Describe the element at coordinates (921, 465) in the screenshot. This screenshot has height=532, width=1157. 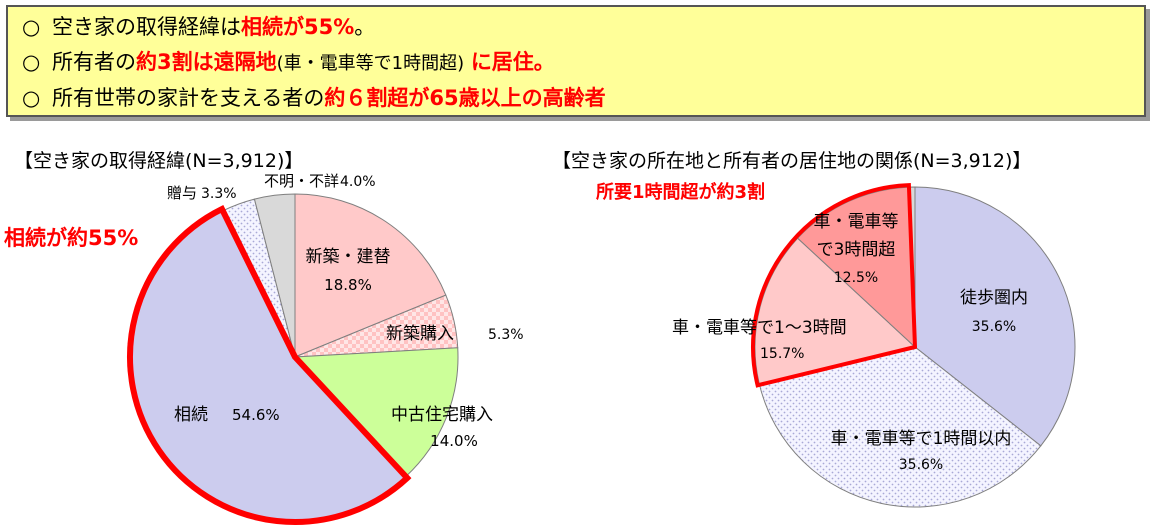
I see `value-within-1h: 35.6%` at that location.